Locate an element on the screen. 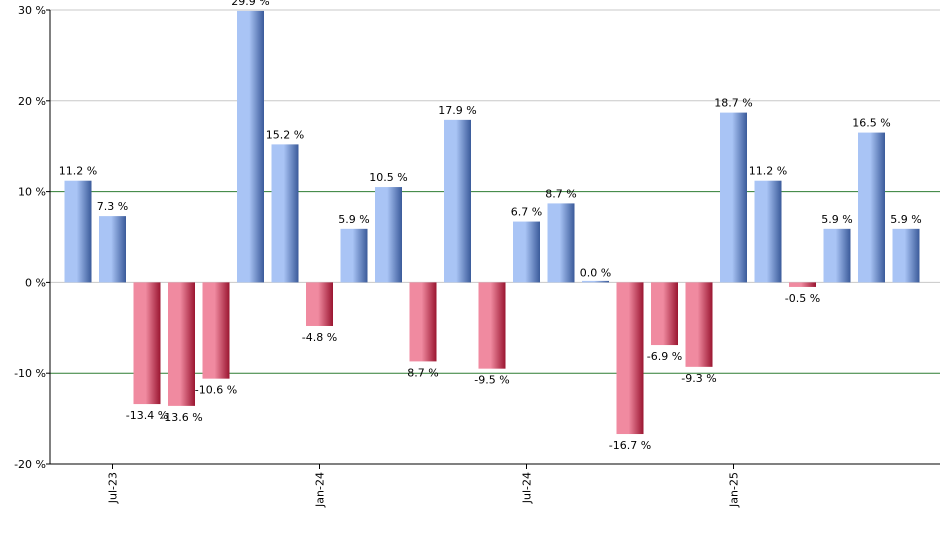 This screenshot has width=940, height=550. x-tick-label: Jan-24 is located at coordinates (320, 490).